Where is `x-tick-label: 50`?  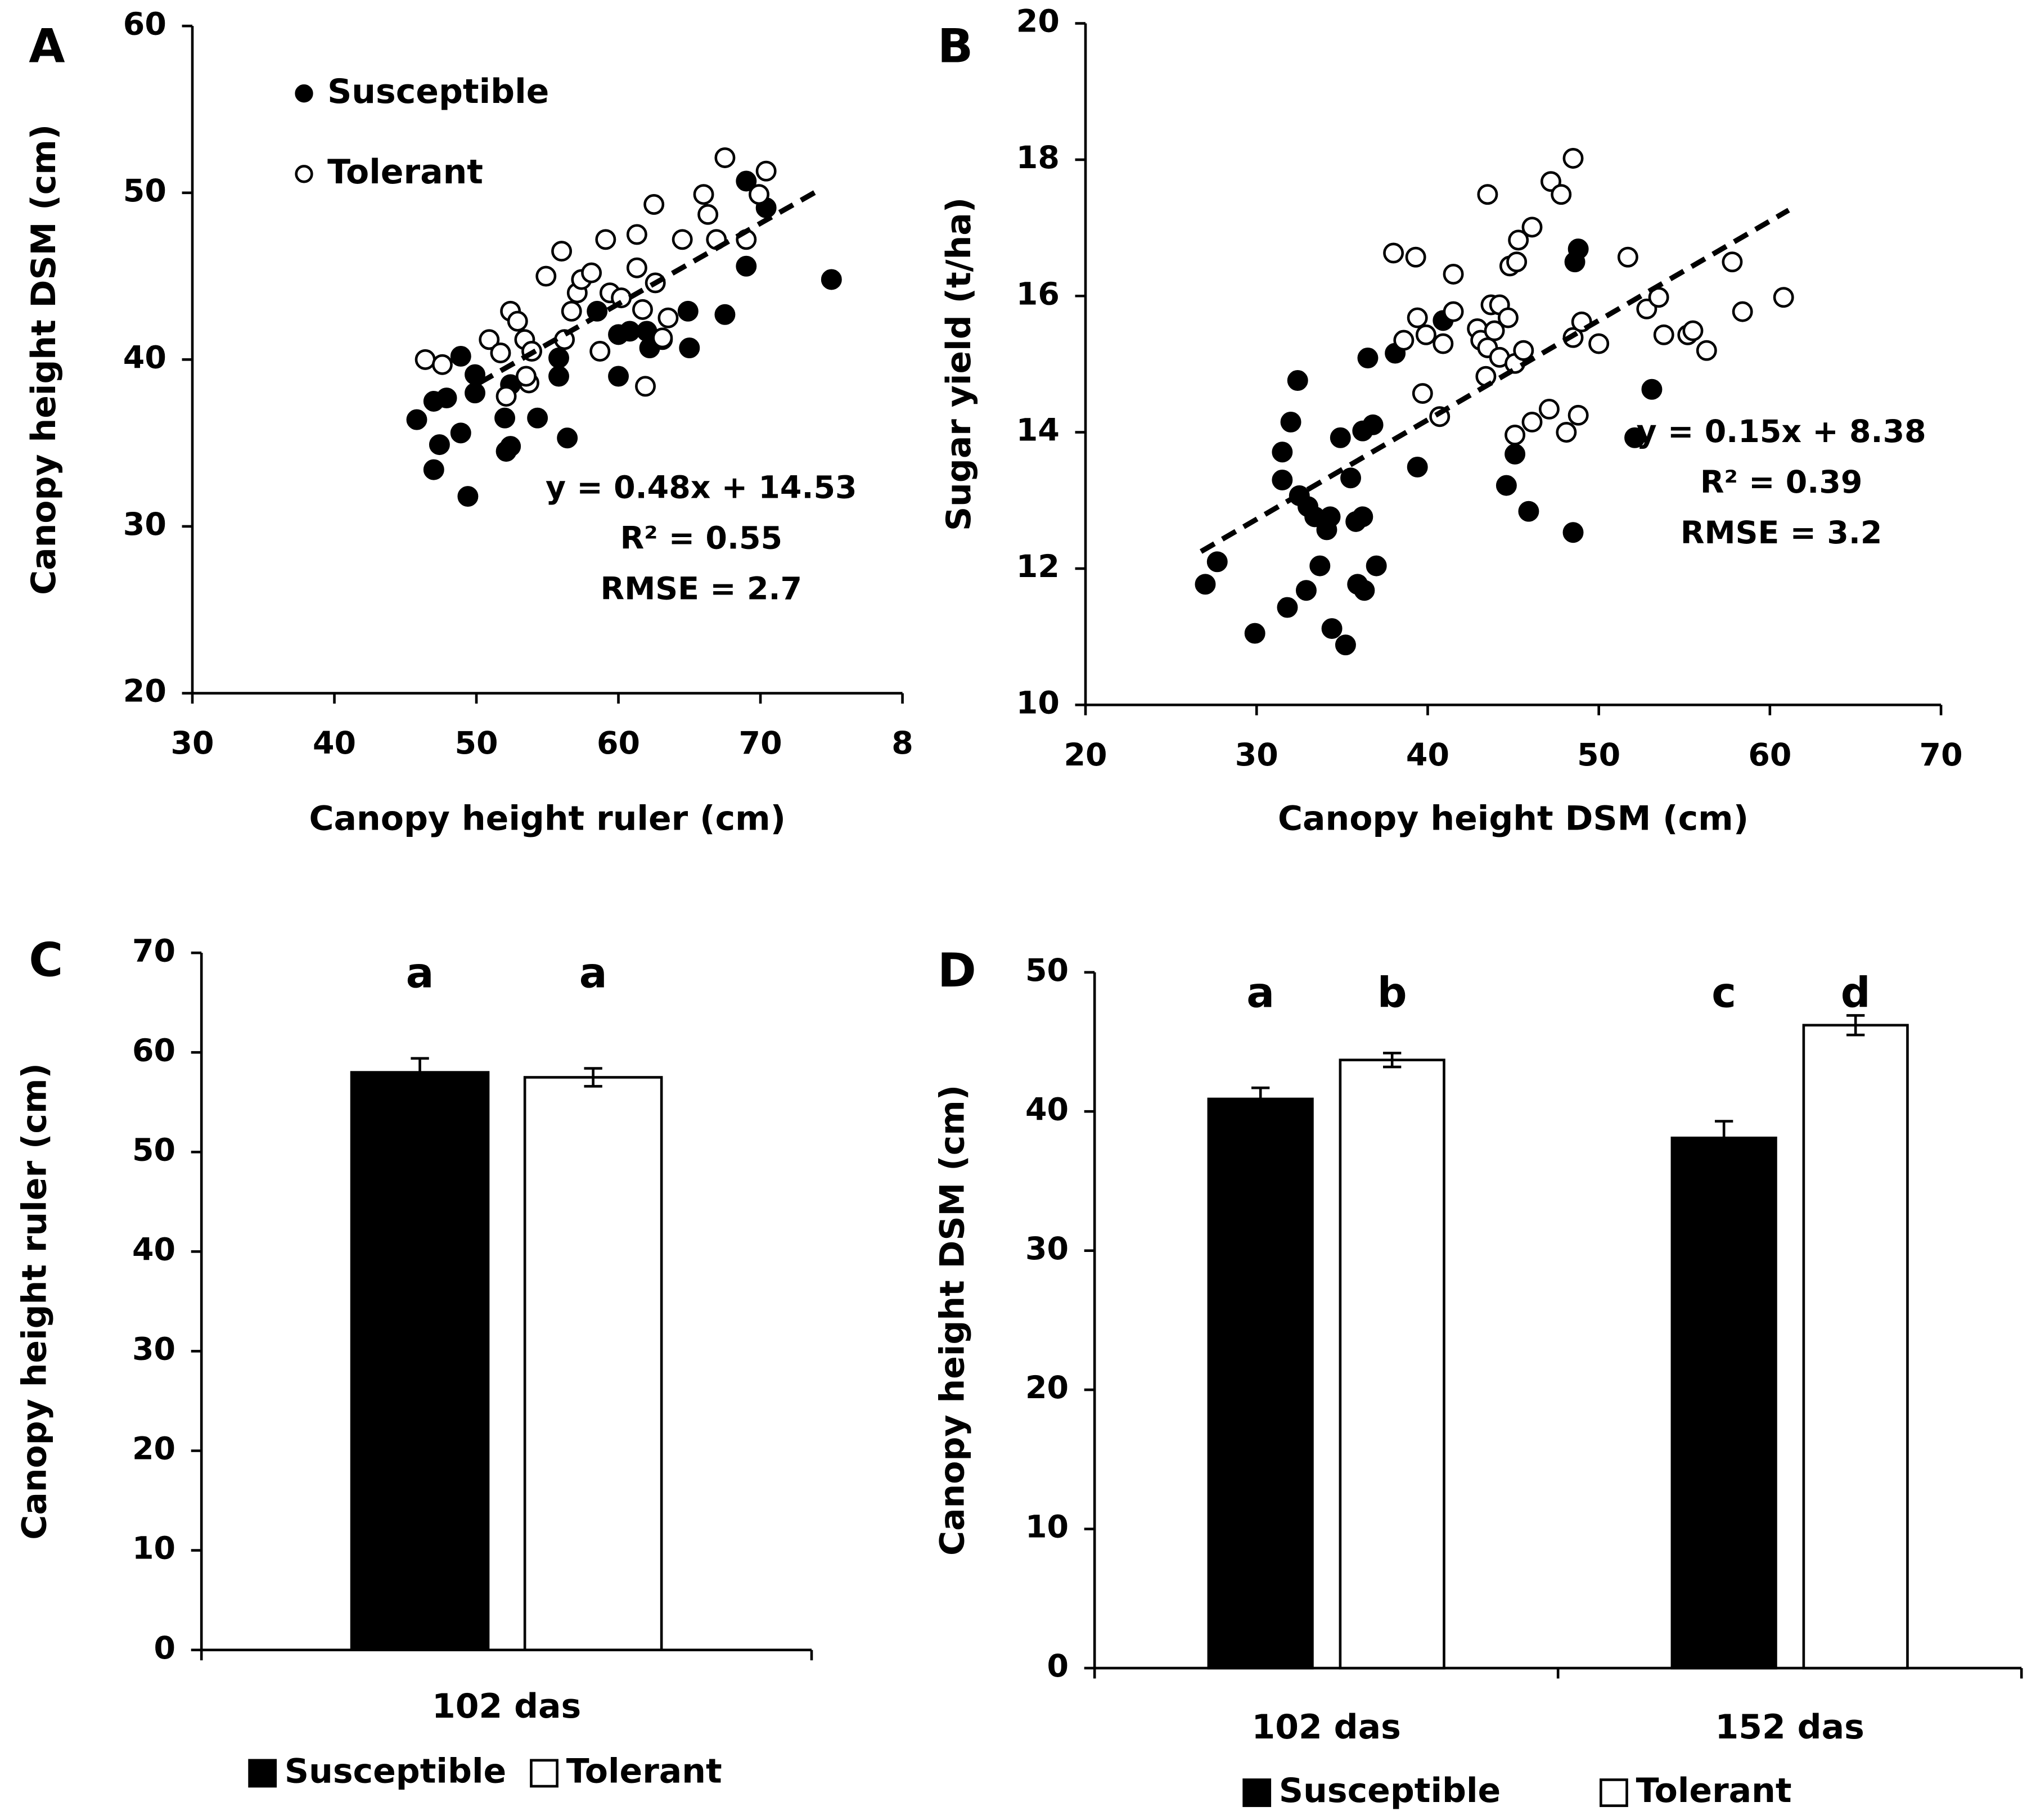
x-tick-label: 50 is located at coordinates (1598, 755).